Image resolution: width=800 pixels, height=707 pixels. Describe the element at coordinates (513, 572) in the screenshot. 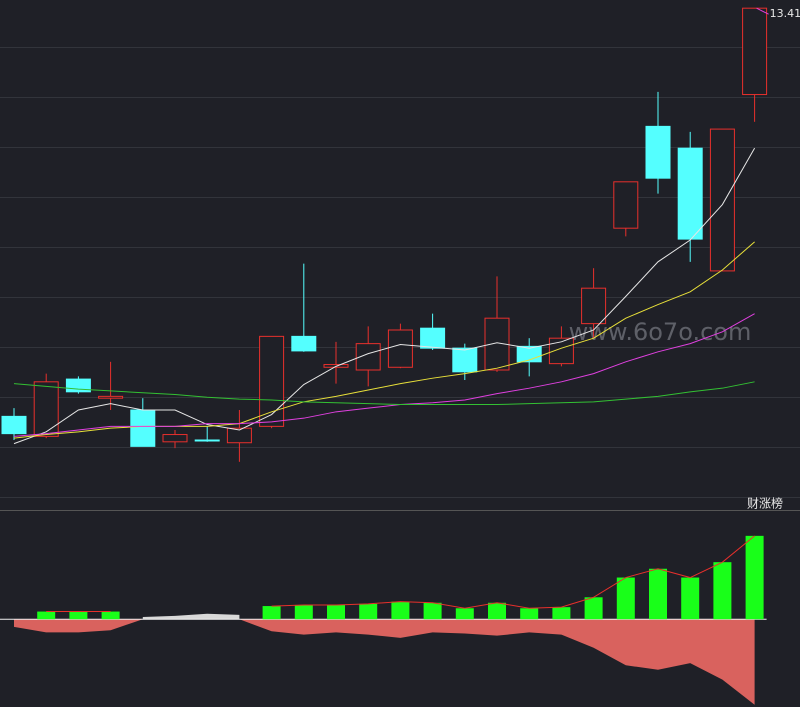

I see `bar-top-line` at that location.